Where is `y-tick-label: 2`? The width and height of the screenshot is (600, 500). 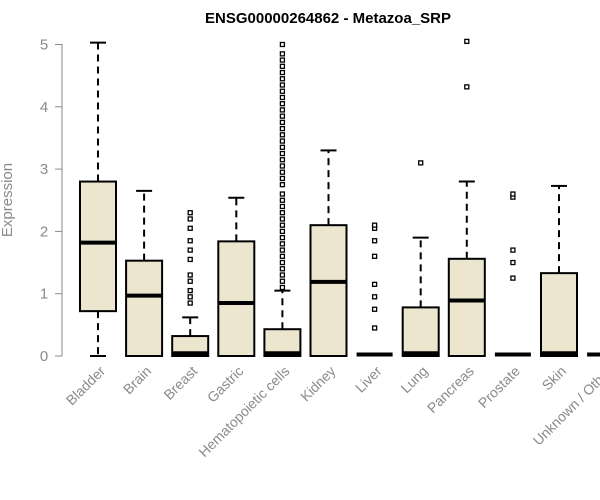 y-tick-label: 2 is located at coordinates (44, 231).